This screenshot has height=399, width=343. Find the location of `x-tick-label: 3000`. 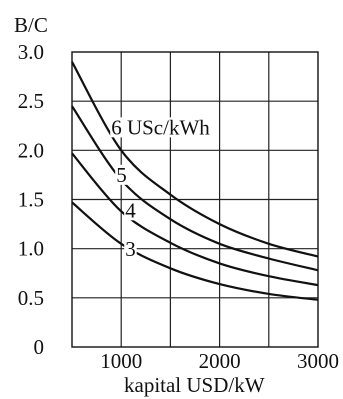

x-tick-label: 3000 is located at coordinates (318, 361).